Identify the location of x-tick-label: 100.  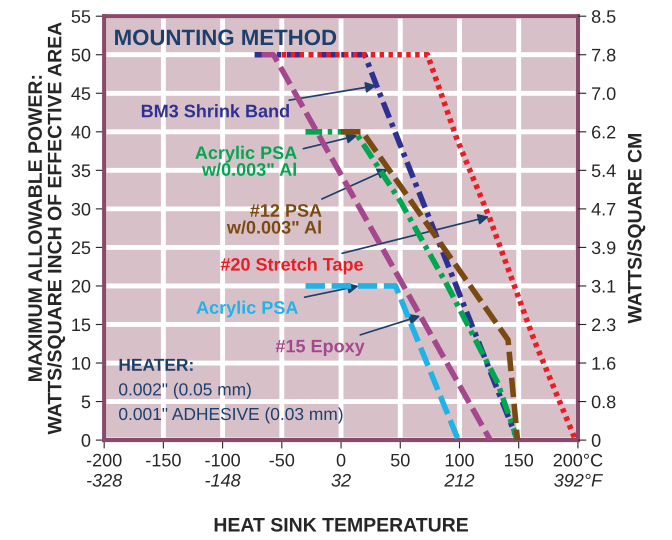
(460, 460).